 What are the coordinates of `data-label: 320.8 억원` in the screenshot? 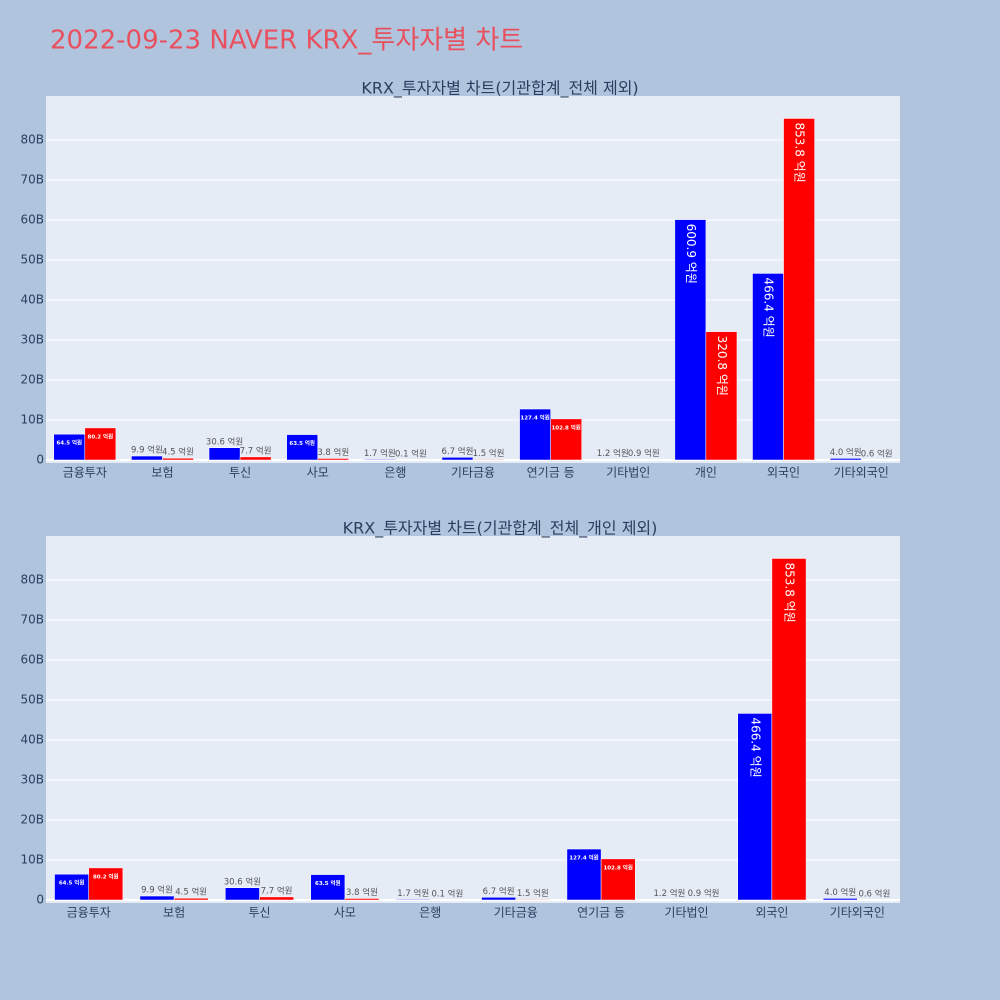 It's located at (722, 366).